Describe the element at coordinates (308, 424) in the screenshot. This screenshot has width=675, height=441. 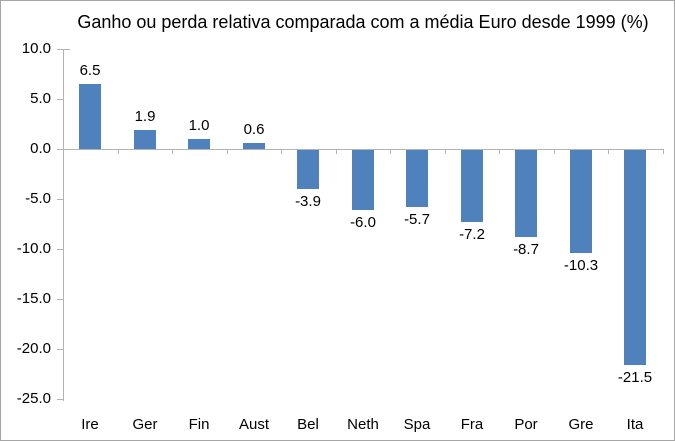
I see `category-label-bel: Bel` at that location.